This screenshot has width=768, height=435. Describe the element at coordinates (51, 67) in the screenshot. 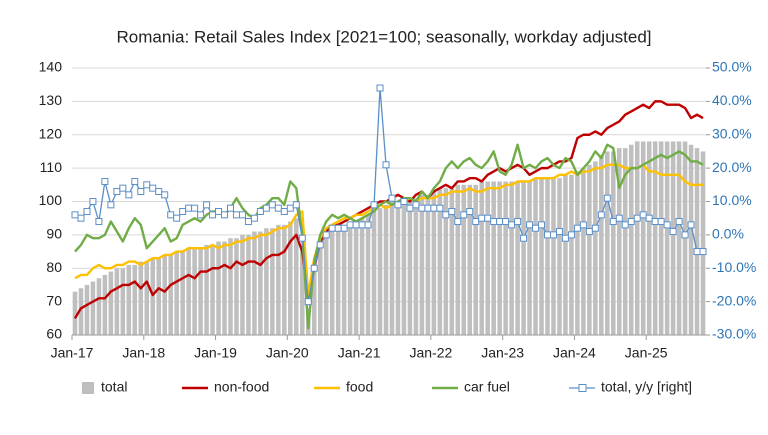

I see `y-tick-label: 140` at that location.